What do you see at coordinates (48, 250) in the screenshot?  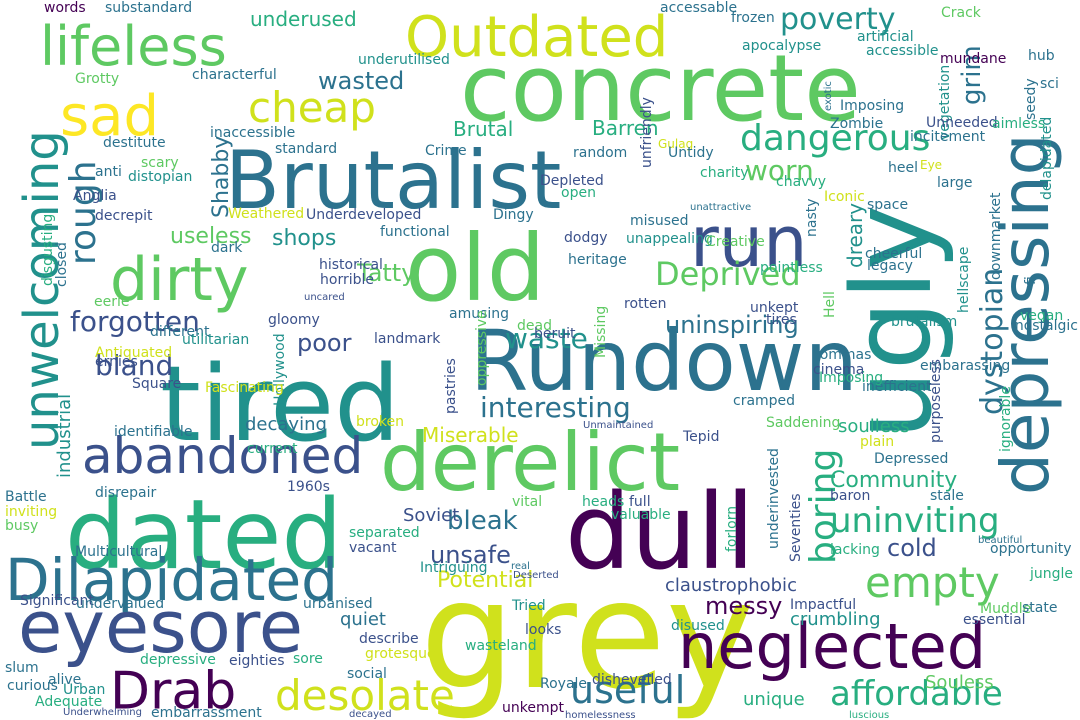 I see `cloud-word: disgusting` at bounding box center [48, 250].